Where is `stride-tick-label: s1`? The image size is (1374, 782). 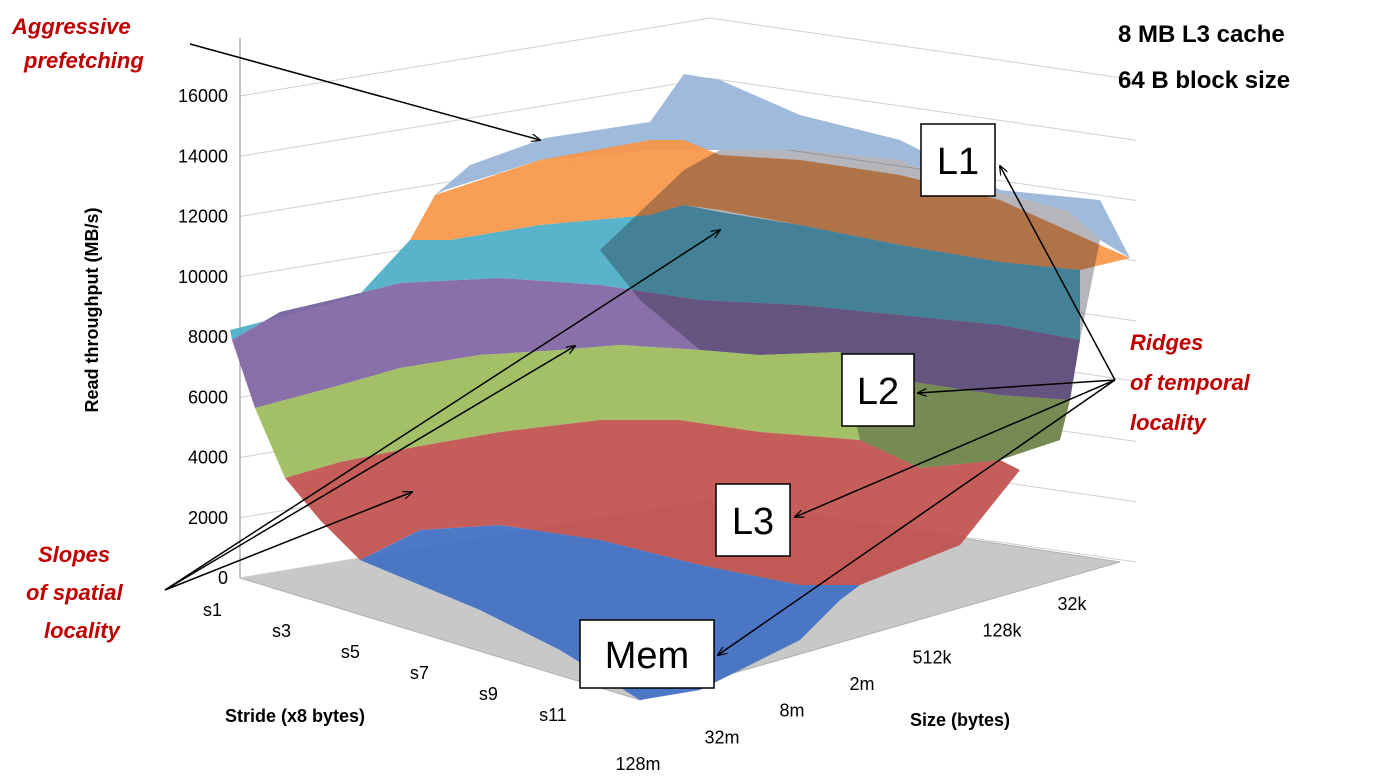
stride-tick-label: s1 is located at coordinates (212, 610).